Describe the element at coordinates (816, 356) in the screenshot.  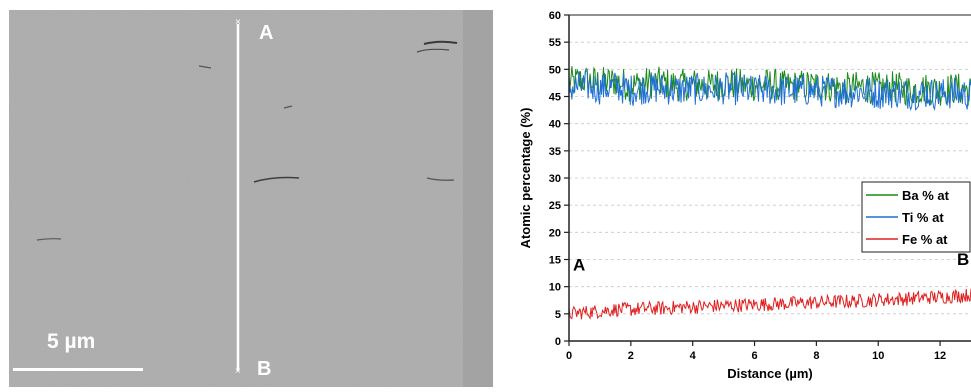
I see `x-tick-label: 8` at that location.